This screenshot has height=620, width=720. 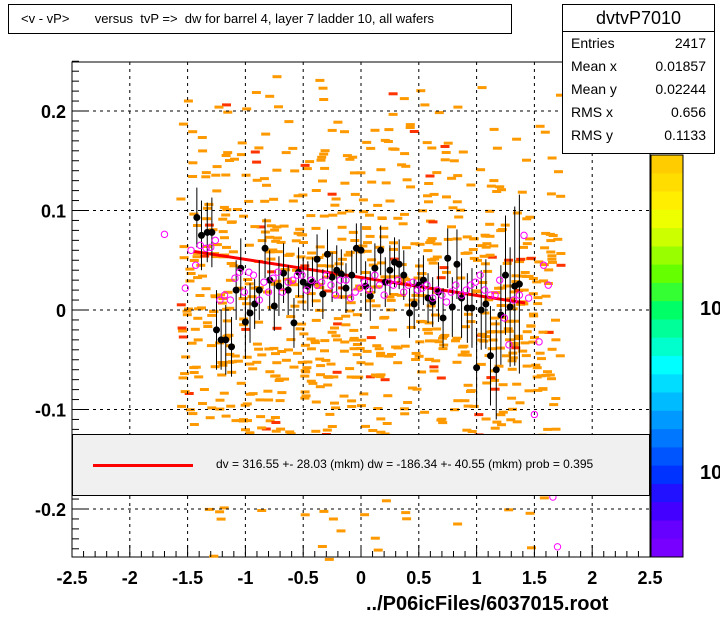 I want to click on stats-name: dvtvP7010, so click(x=638, y=18).